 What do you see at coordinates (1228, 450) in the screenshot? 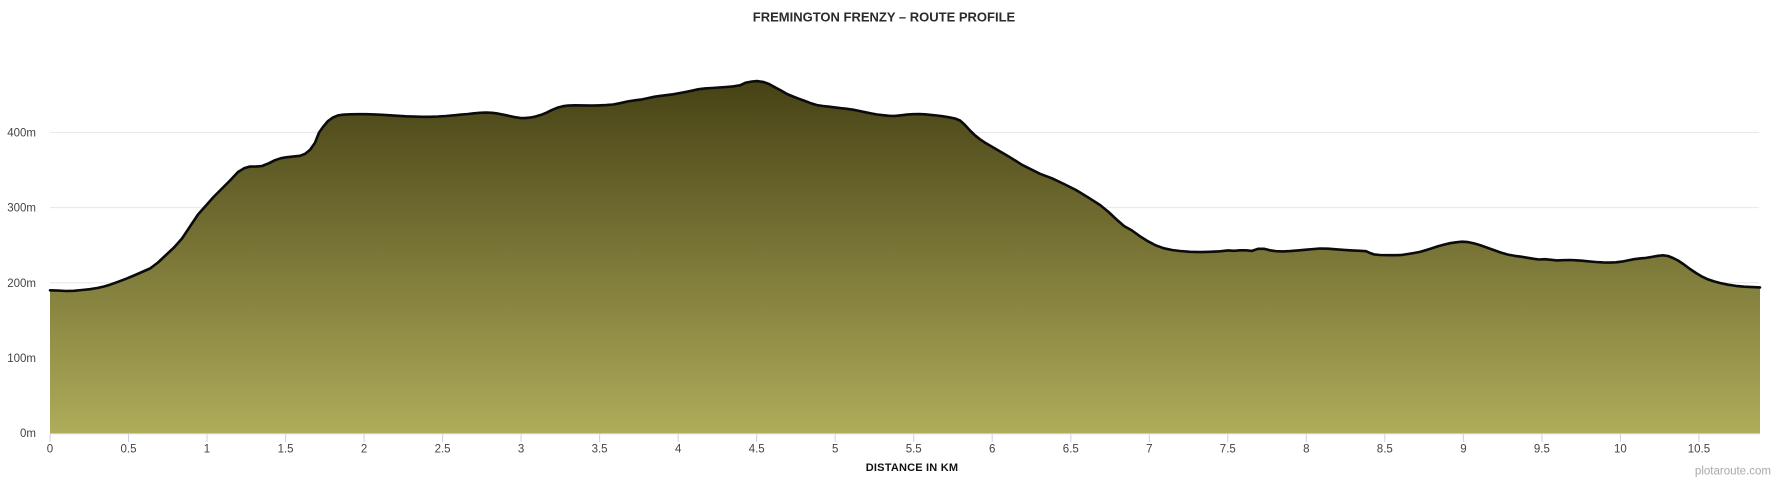
I see `svg-text: 7.5` at bounding box center [1228, 450].